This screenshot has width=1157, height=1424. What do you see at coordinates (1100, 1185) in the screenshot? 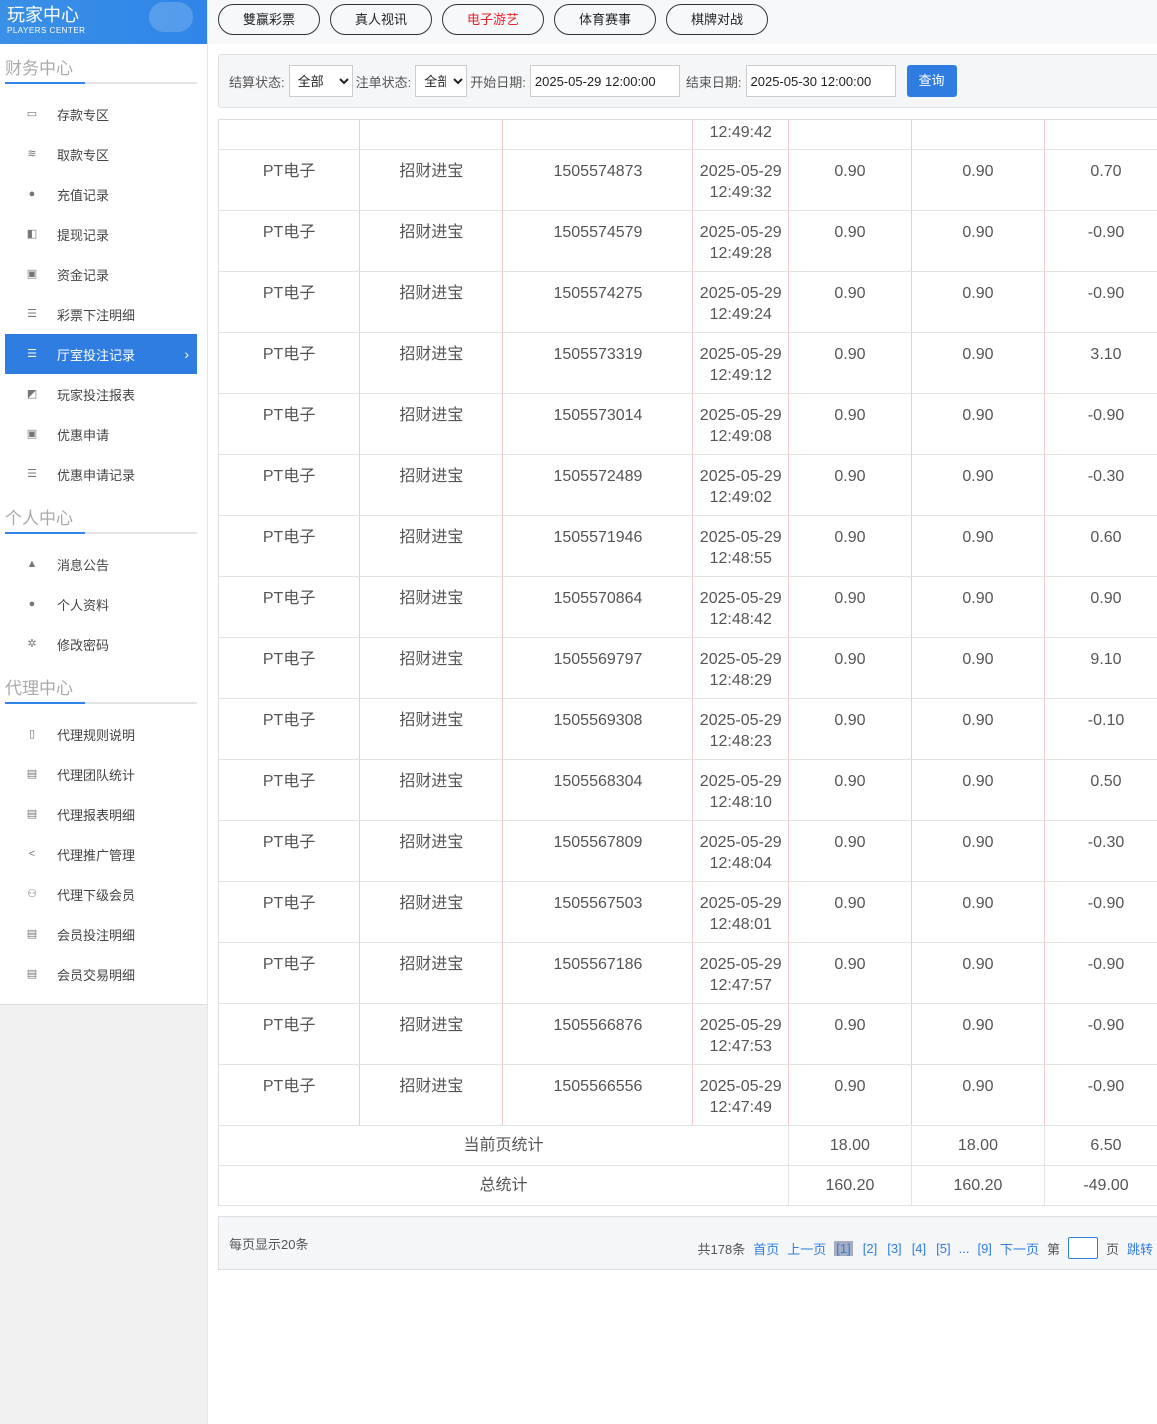
I see `summary-value: -49.00` at bounding box center [1100, 1185].